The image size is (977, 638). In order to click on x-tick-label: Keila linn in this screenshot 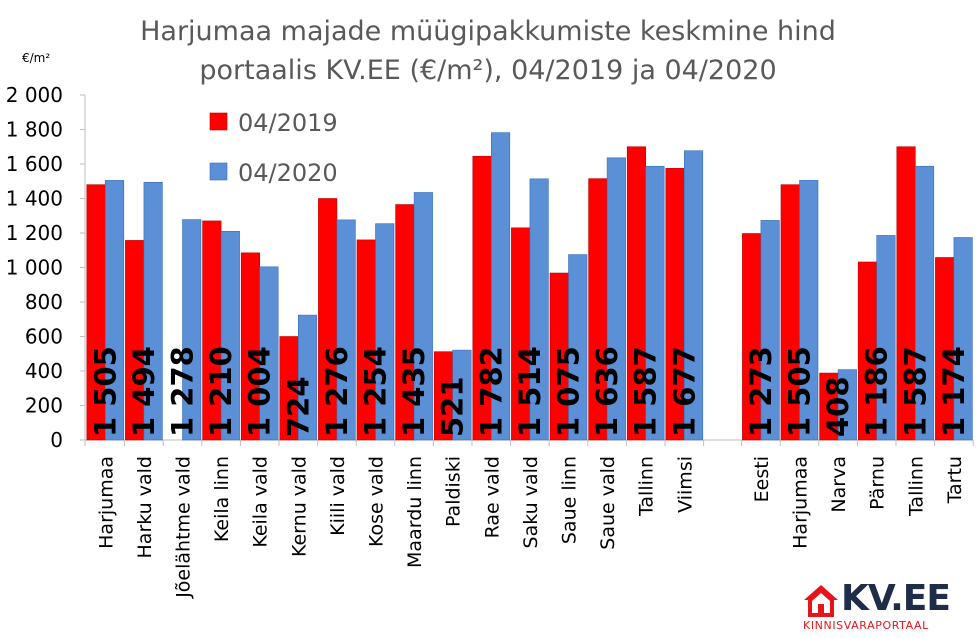, I will do `click(222, 499)`.